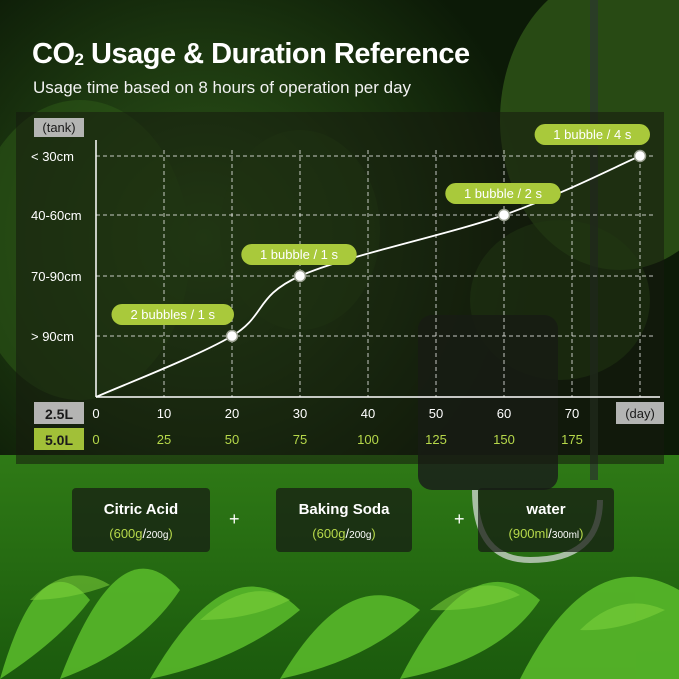 This screenshot has height=679, width=679. I want to click on x-row-label: 2.5L, so click(59, 414).